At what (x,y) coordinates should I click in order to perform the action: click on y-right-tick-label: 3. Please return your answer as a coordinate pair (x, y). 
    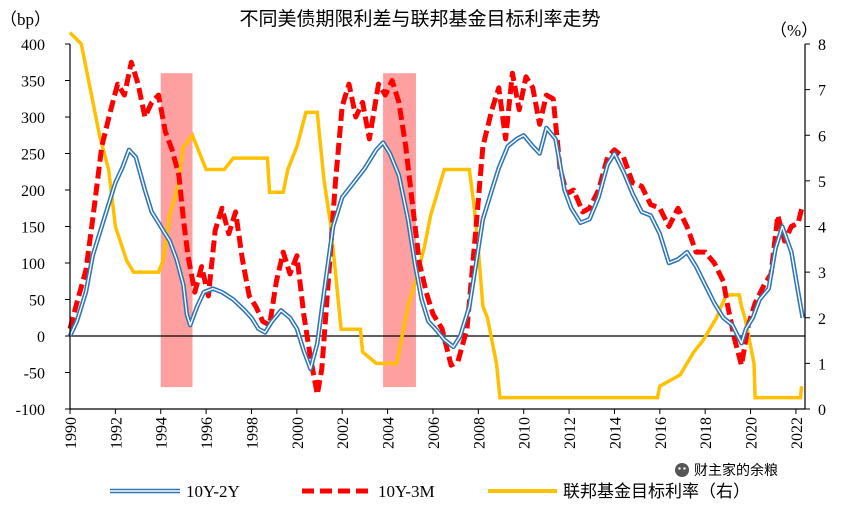
    Looking at the image, I should click on (822, 273).